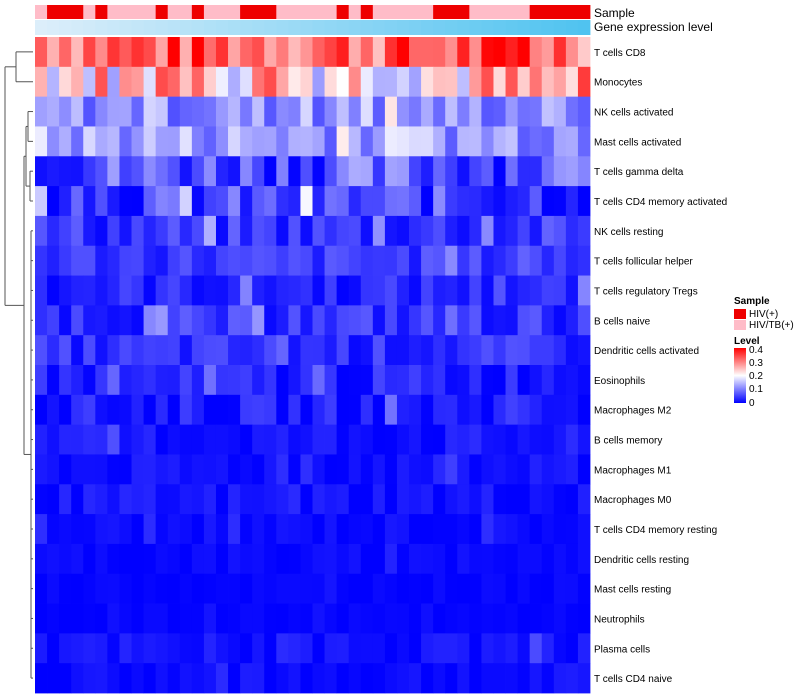 The height and width of the screenshot is (700, 800). What do you see at coordinates (641, 560) in the screenshot?
I see `row-label: Dendritic cells resting` at bounding box center [641, 560].